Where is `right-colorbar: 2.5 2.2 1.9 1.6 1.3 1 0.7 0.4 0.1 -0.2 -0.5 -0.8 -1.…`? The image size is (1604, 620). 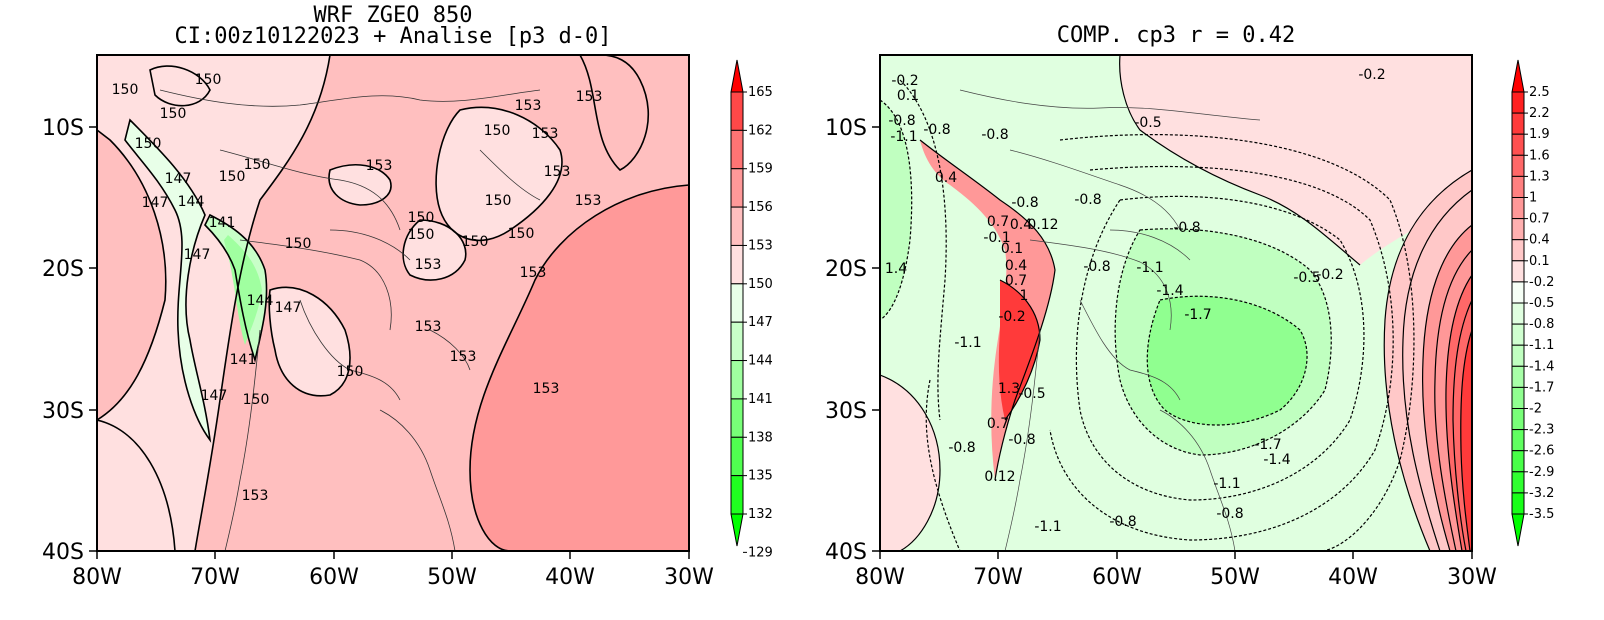 right-colorbar: 2.5 2.2 1.9 1.6 1.3 1 0.7 0.4 0.1 -0.2 -0.5 -0.8 -1.… is located at coordinates (1532, 303).